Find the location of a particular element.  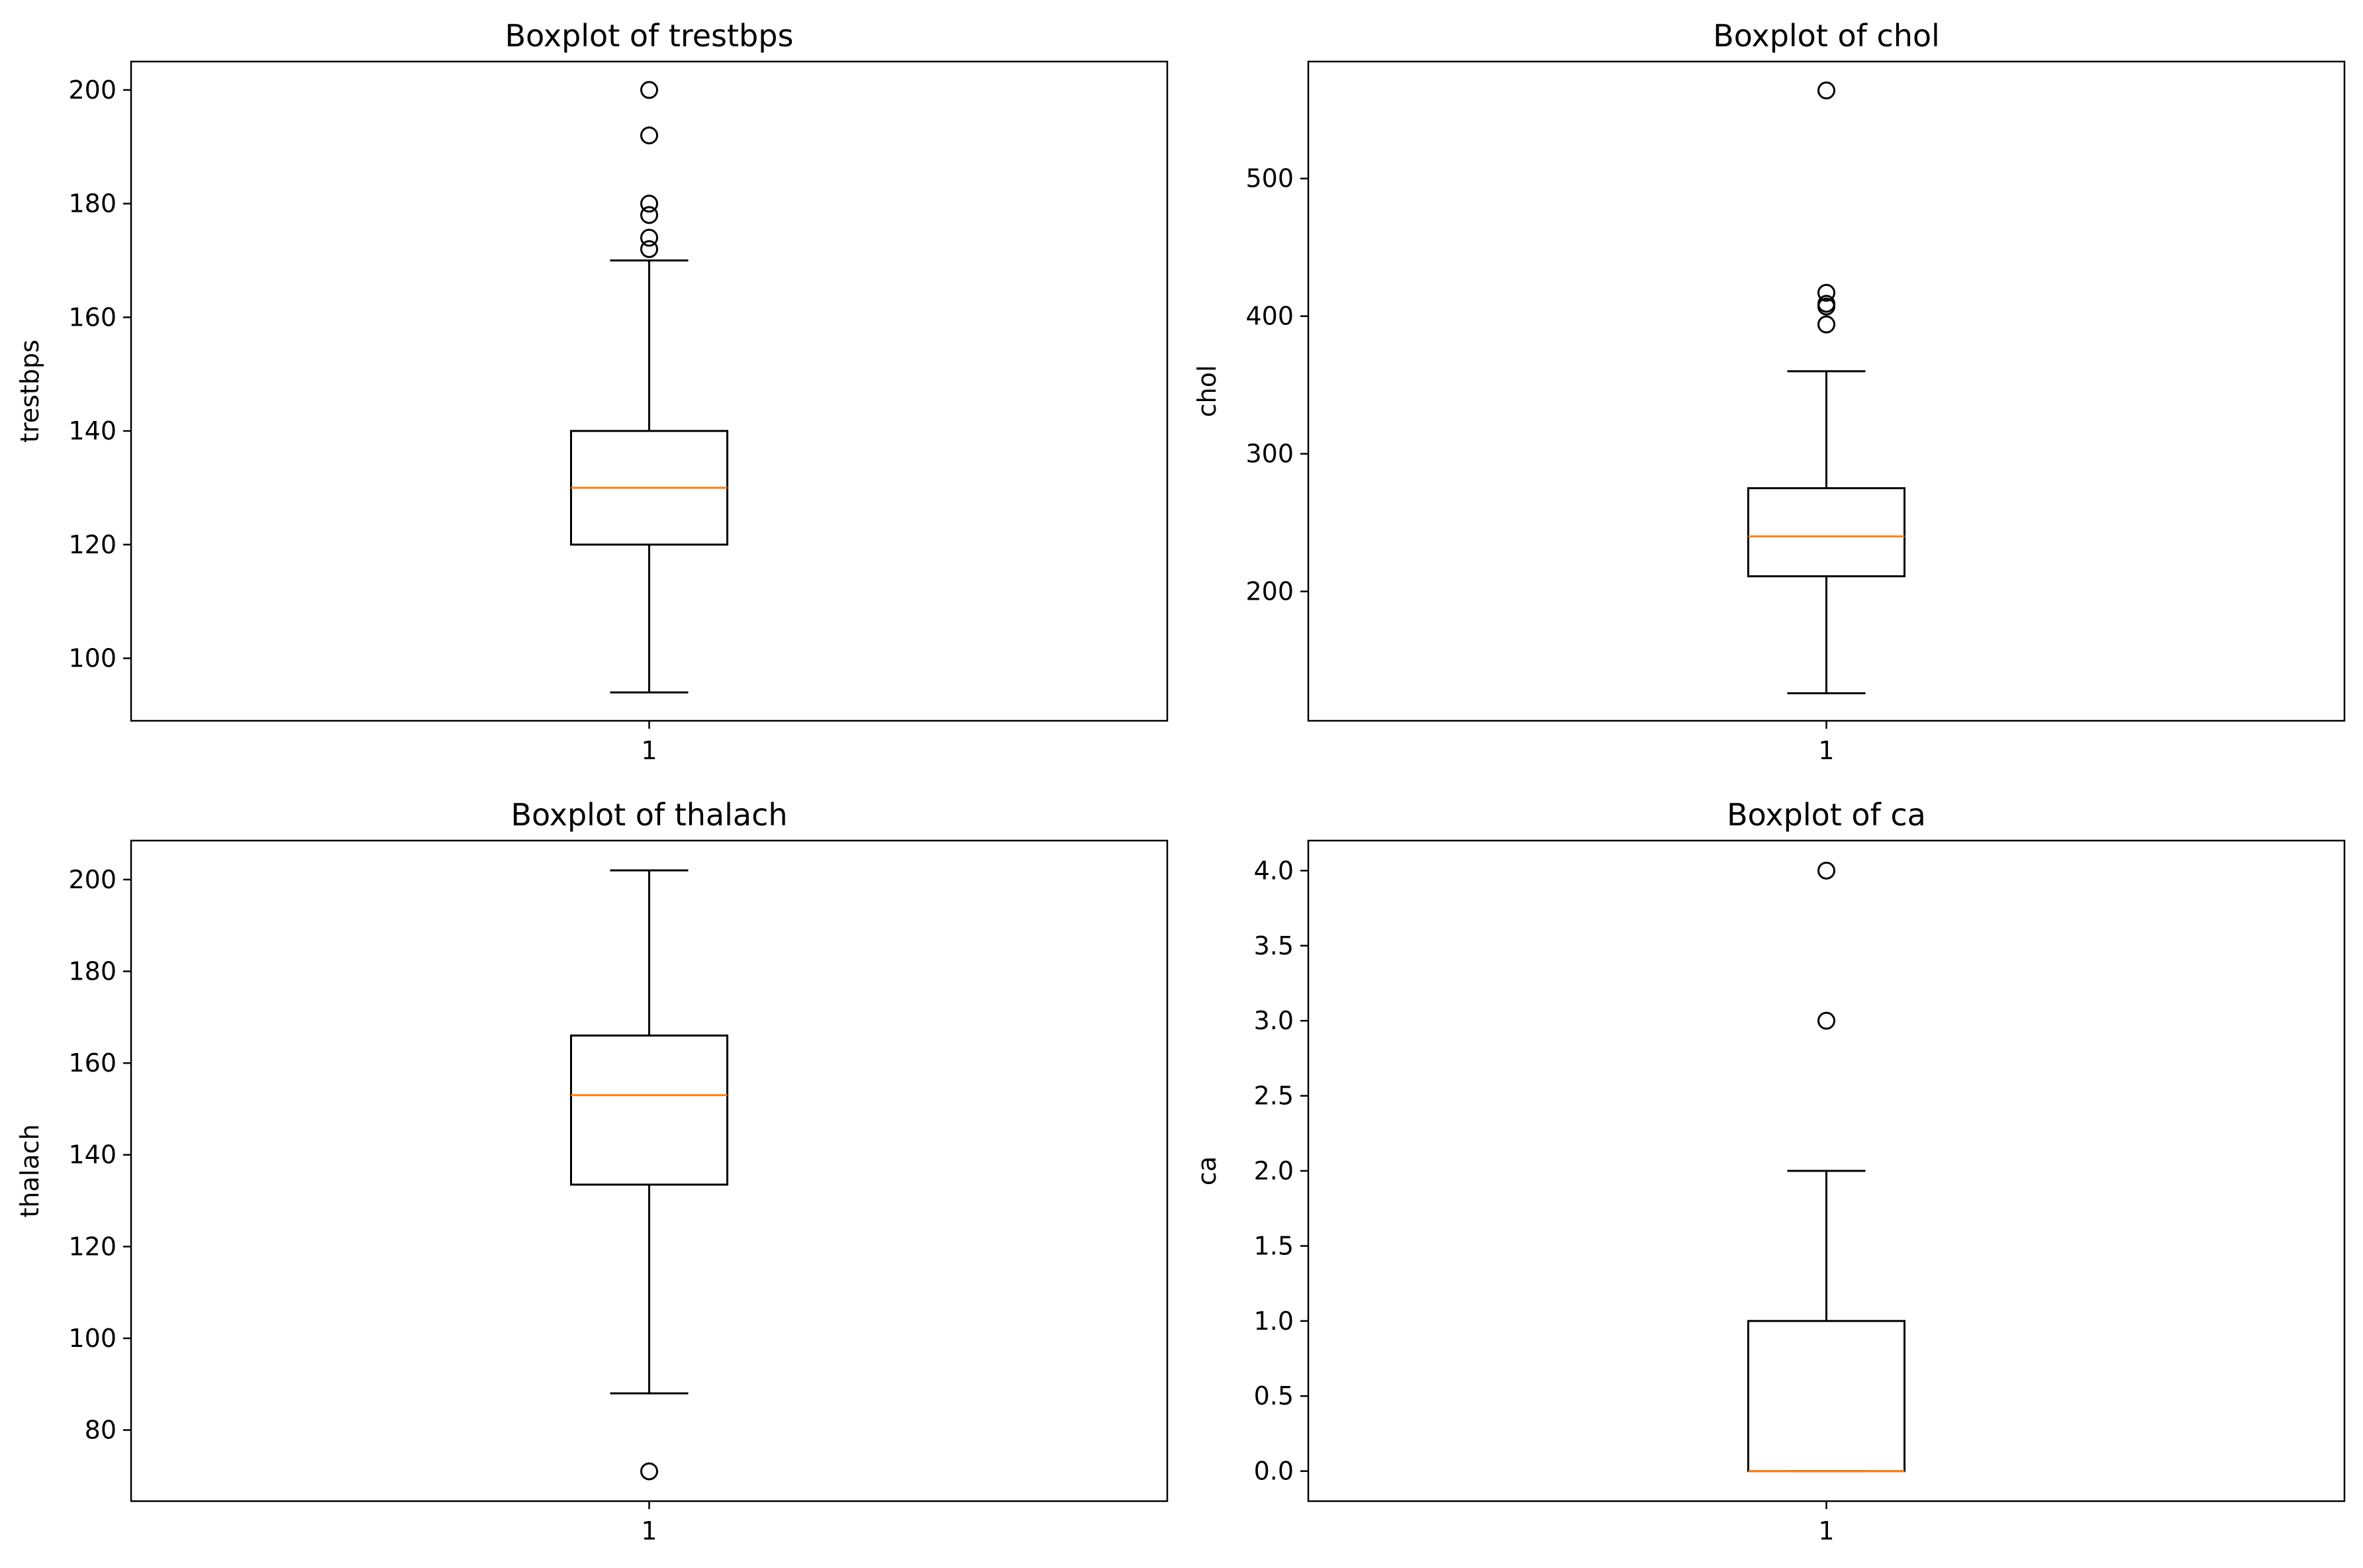

y-tick-label: 0.5 is located at coordinates (1274, 1395).